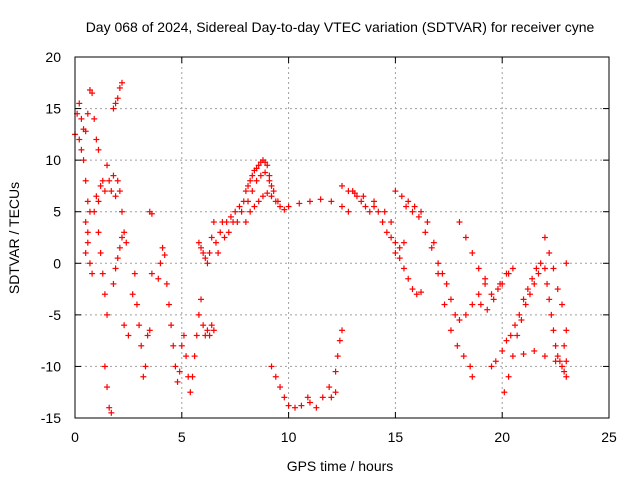 The image size is (640, 480). Describe the element at coordinates (182, 437) in the screenshot. I see `x-tick-label: 5` at that location.